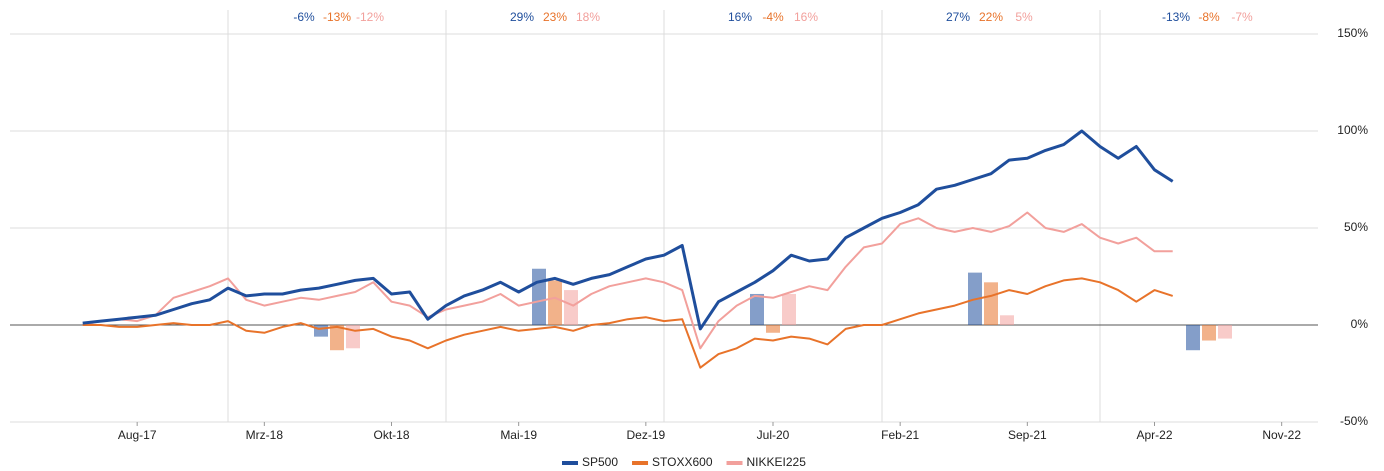 The height and width of the screenshot is (471, 1384). I want to click on x-tick-label: Okt-18, so click(391, 435).